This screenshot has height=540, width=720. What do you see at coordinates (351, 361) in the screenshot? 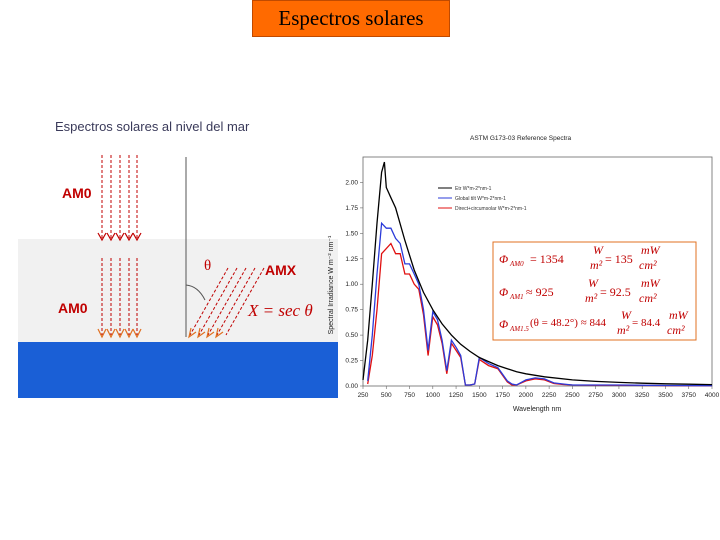
I see `y-tick-label: 0.25` at bounding box center [351, 361].